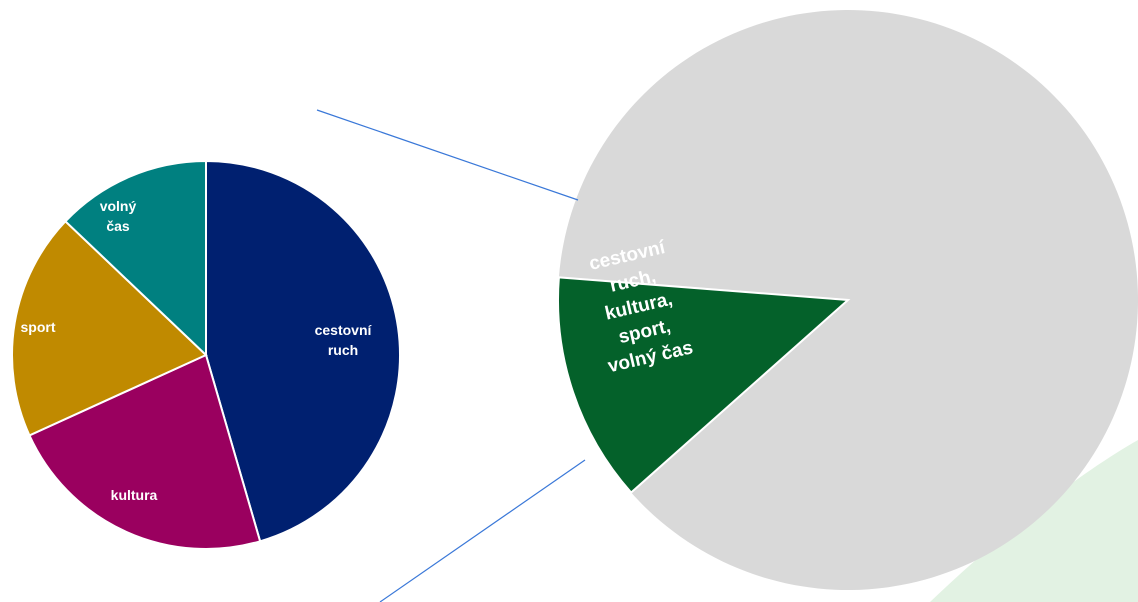 The width and height of the screenshot is (1138, 602). Describe the element at coordinates (145, 451) in the screenshot. I see `pie-slice-kultura` at that location.